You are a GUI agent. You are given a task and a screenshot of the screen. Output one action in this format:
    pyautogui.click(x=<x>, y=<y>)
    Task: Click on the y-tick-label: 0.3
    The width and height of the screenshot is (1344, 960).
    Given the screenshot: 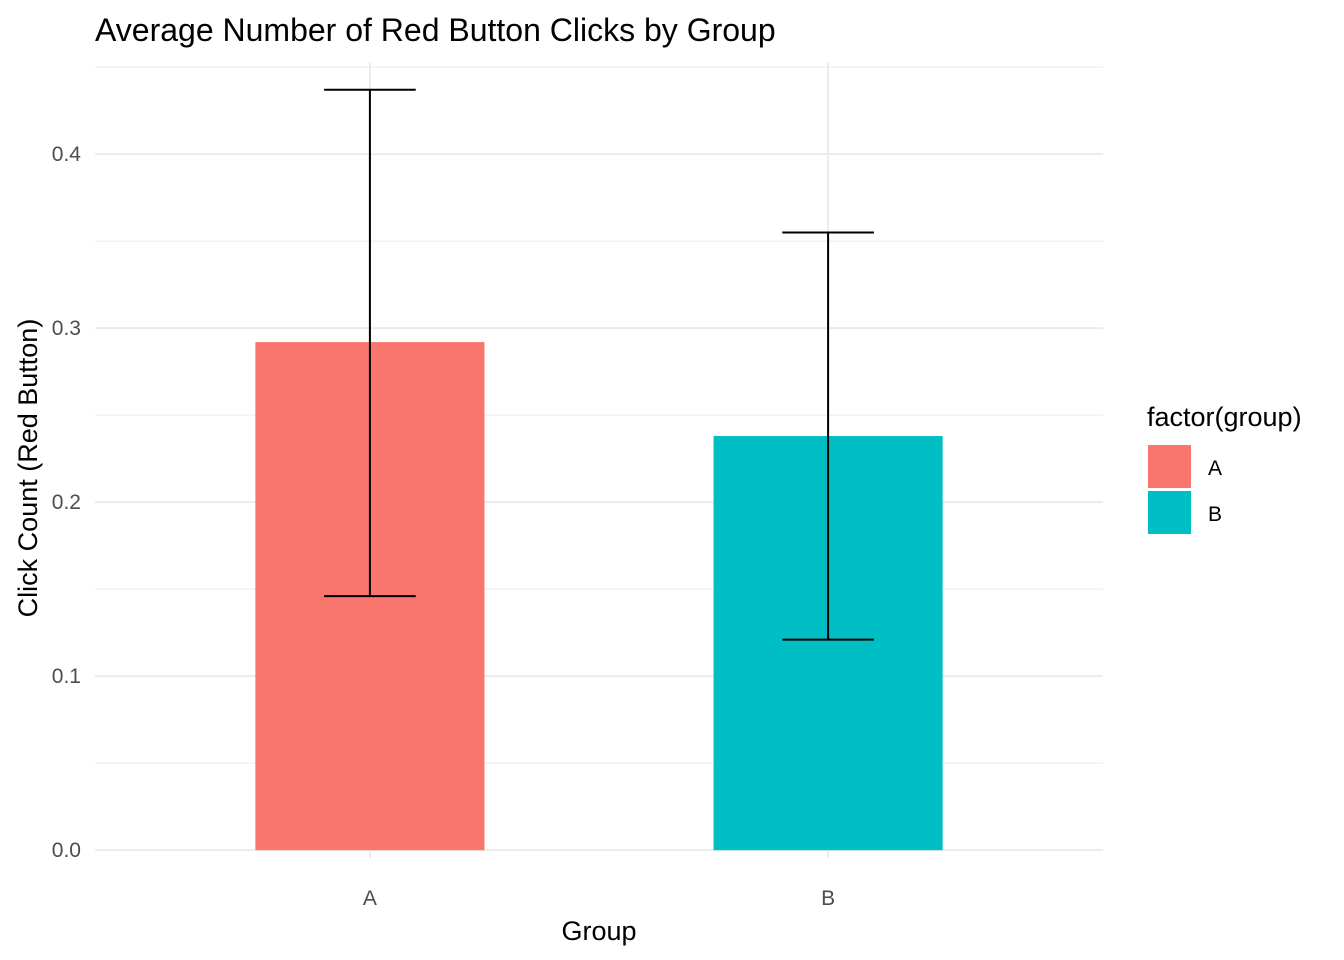 What is the action you would take?
    pyautogui.click(x=66, y=328)
    